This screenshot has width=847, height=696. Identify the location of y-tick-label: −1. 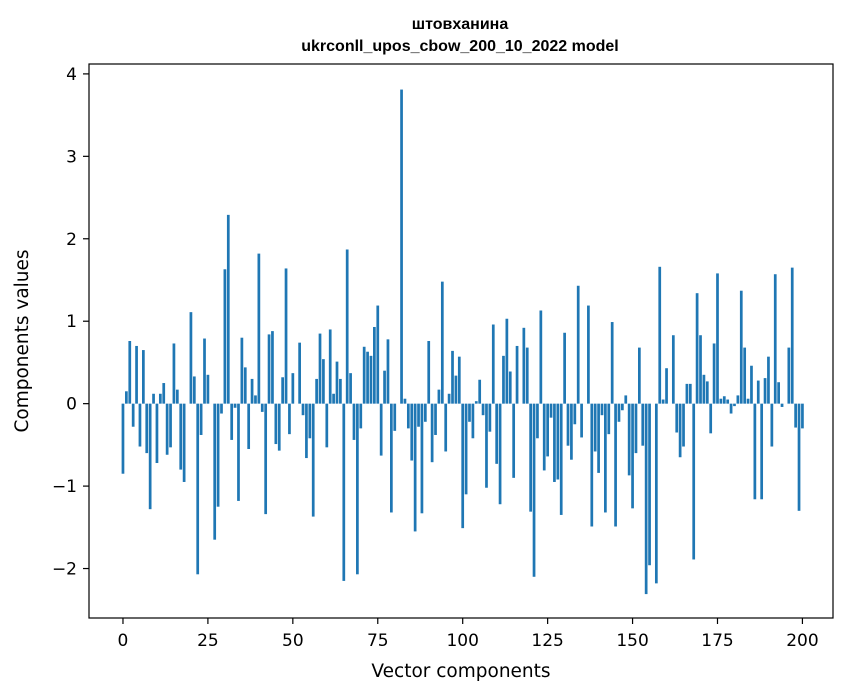
(64, 487).